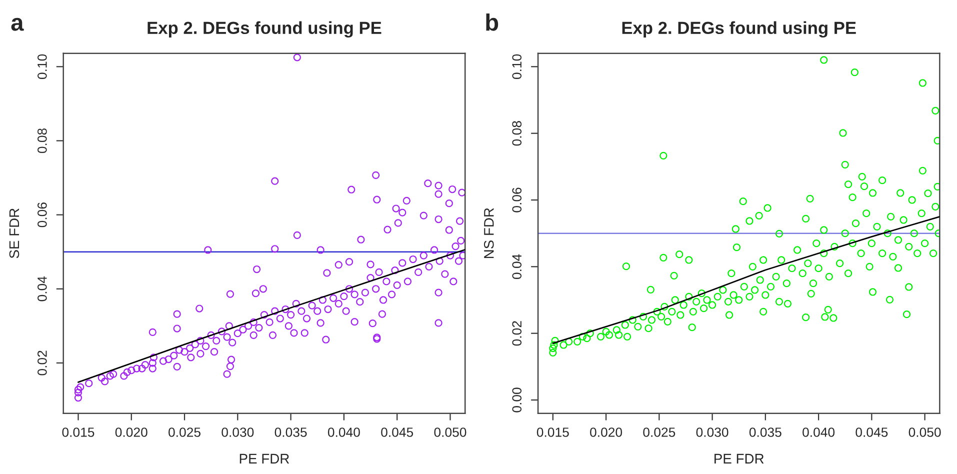 The image size is (957, 474). Describe the element at coordinates (14, 233) in the screenshot. I see `y-axis-title: SE FDR` at that location.